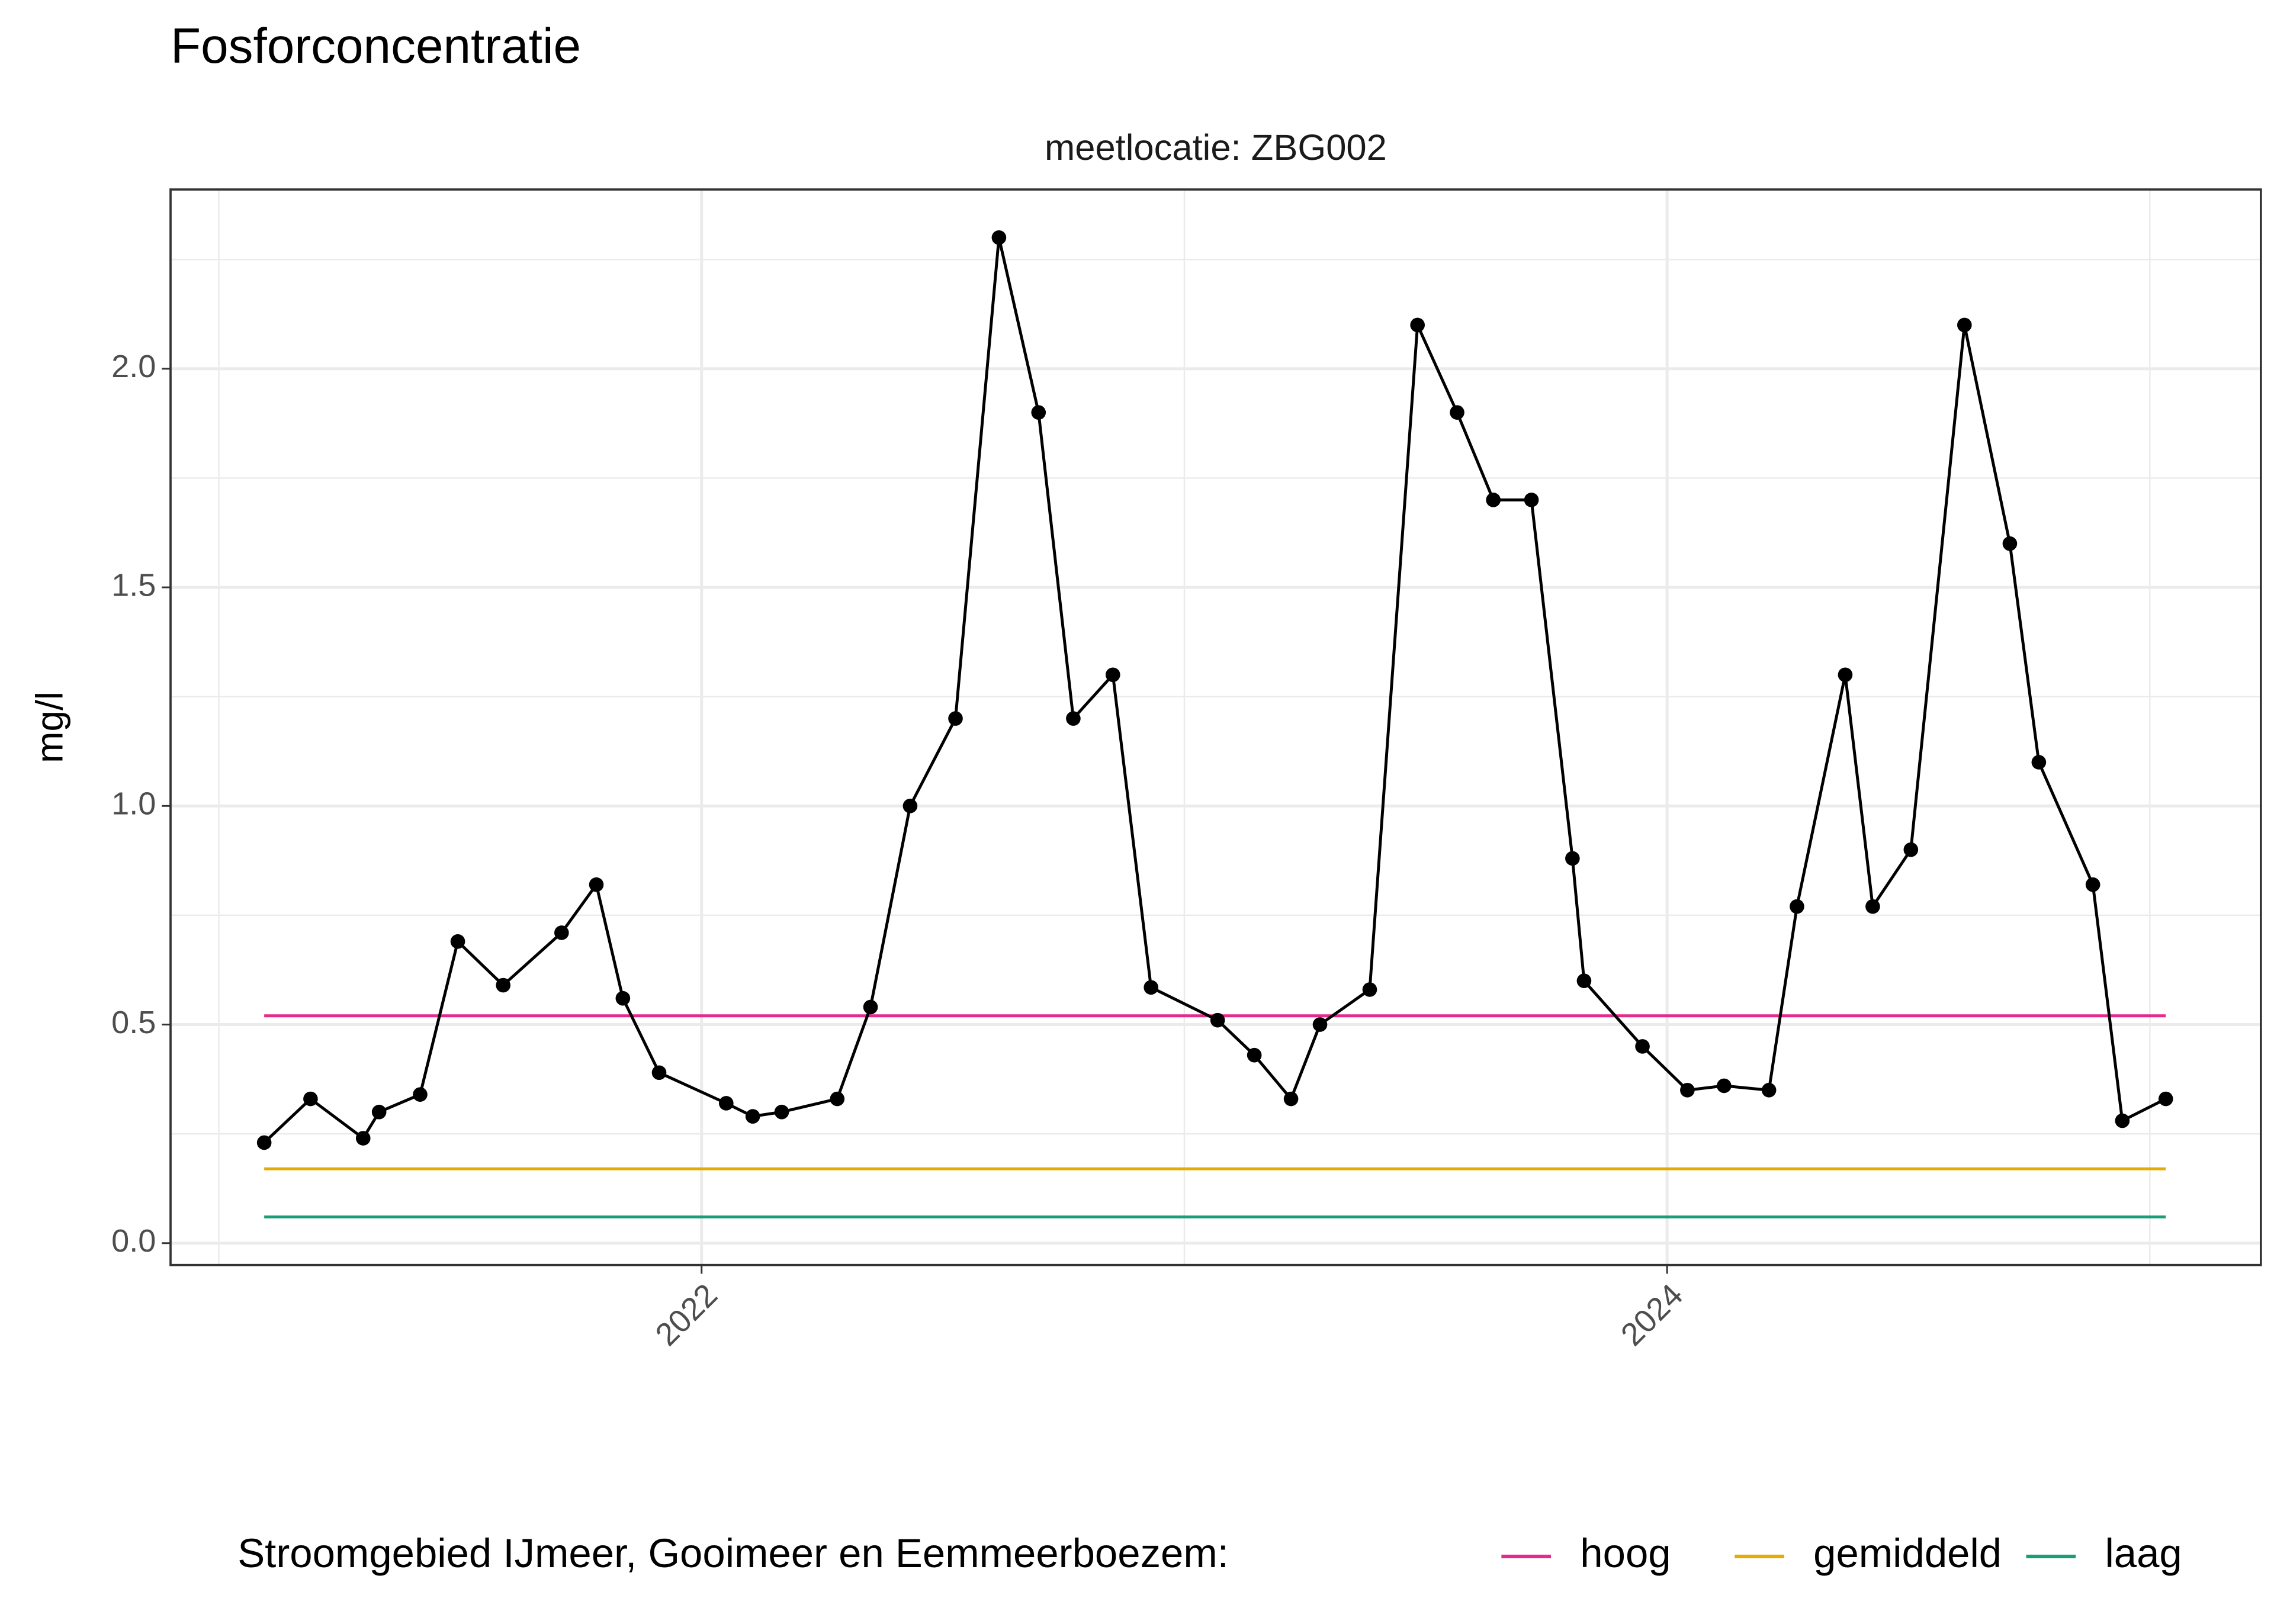 The height and width of the screenshot is (1624, 2274). What do you see at coordinates (133, 804) in the screenshot?
I see `y-tick-label: 1.0` at bounding box center [133, 804].